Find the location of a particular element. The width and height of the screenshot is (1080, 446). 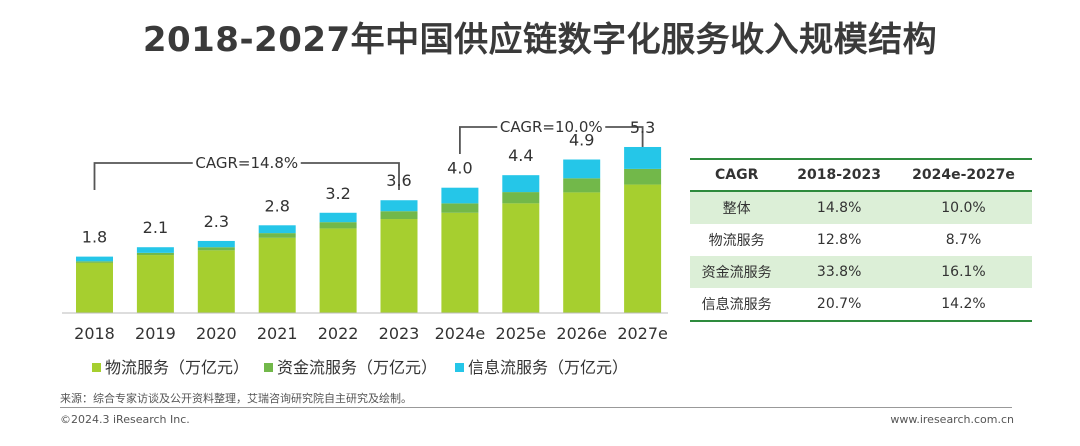

table-cell: 12.8% is located at coordinates (839, 240).